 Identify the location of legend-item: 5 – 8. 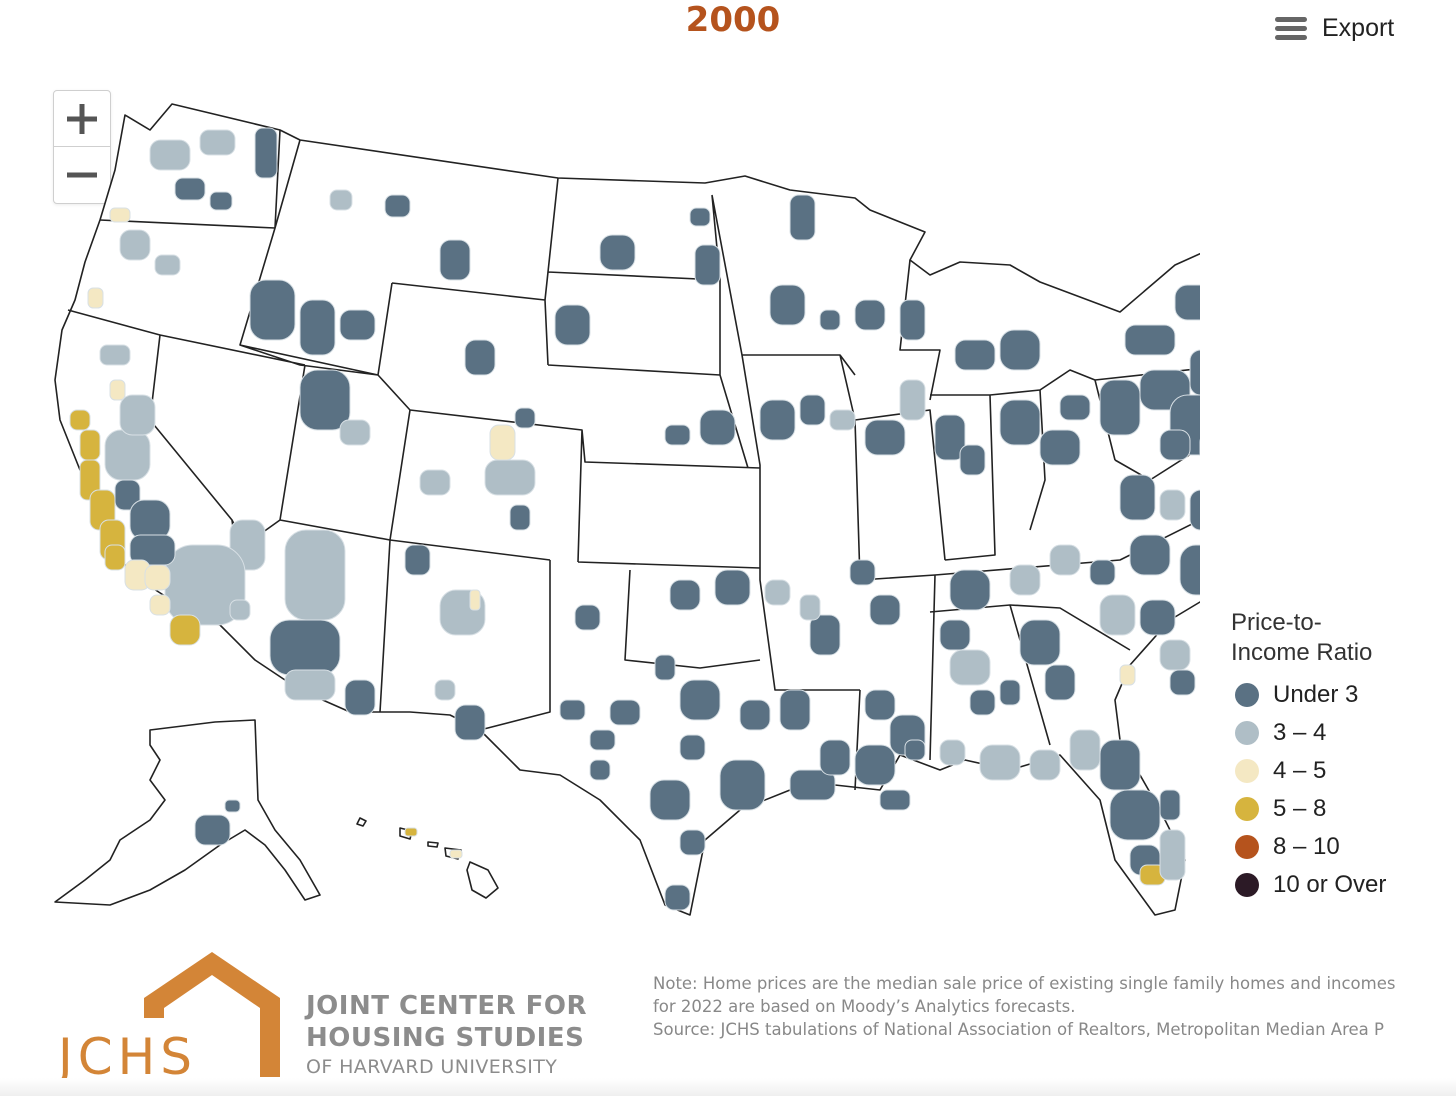
(1308, 809).